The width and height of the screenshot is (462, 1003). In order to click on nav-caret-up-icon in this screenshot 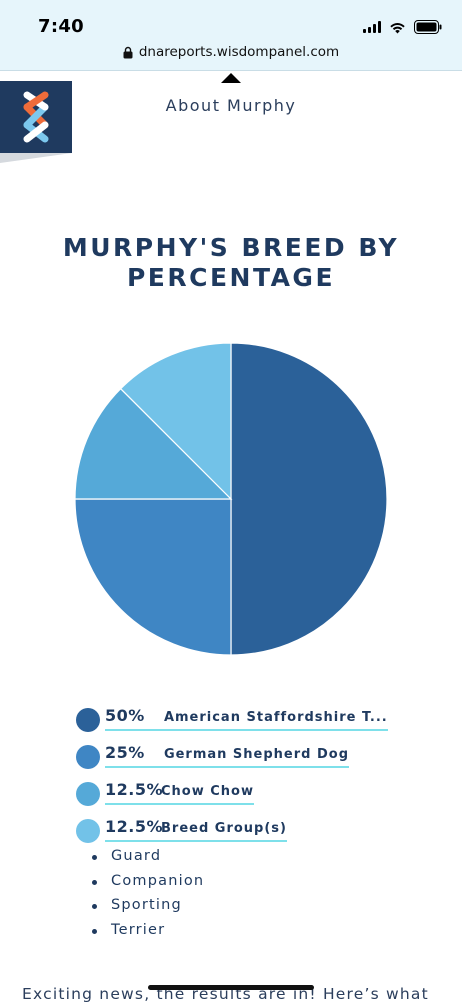, I will do `click(231, 78)`.